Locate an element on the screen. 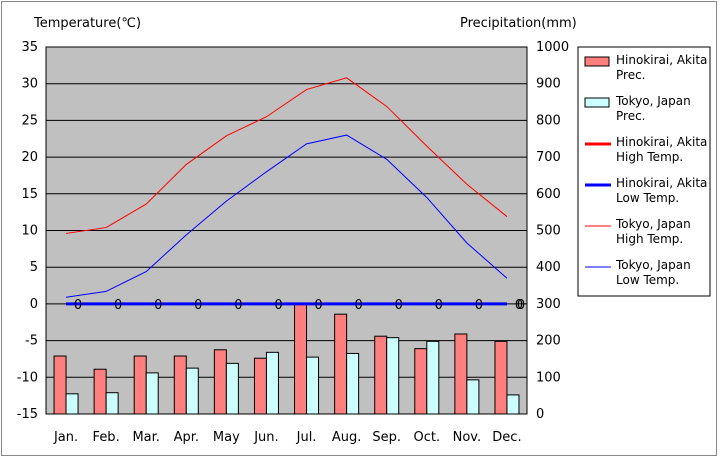 Image resolution: width=720 pixels, height=460 pixels. x-tick-label: Dec. is located at coordinates (506, 437).